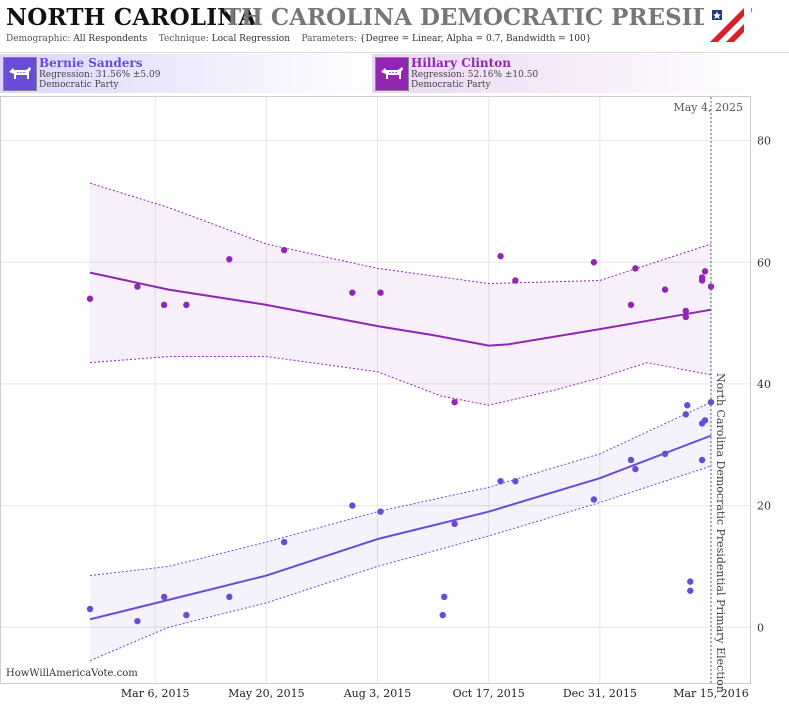 Image resolution: width=789 pixels, height=704 pixels. I want to click on demographic-label: Demographic:, so click(38, 39).